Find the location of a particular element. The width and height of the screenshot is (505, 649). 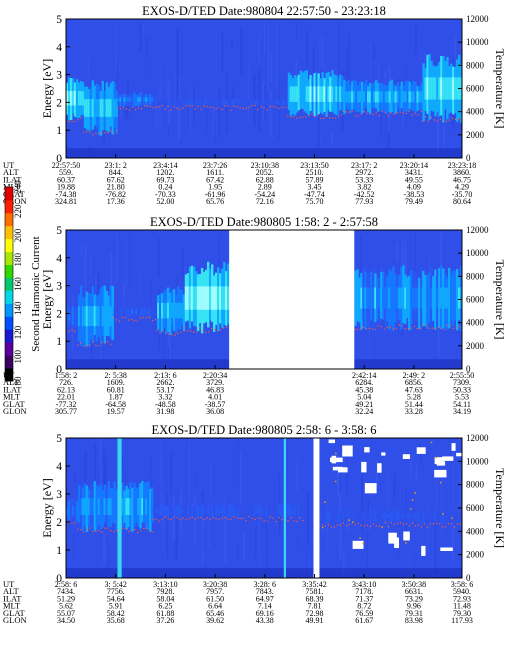

ephemeris-cell: 69.16 is located at coordinates (265, 613).